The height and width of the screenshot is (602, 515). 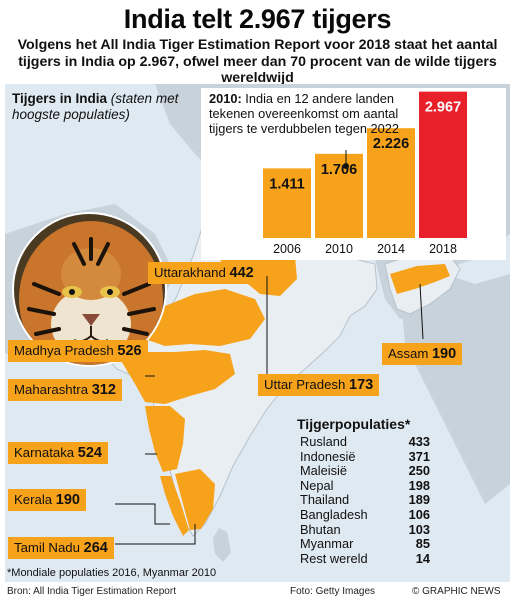 I want to click on state-value: 442, so click(x=241, y=273).